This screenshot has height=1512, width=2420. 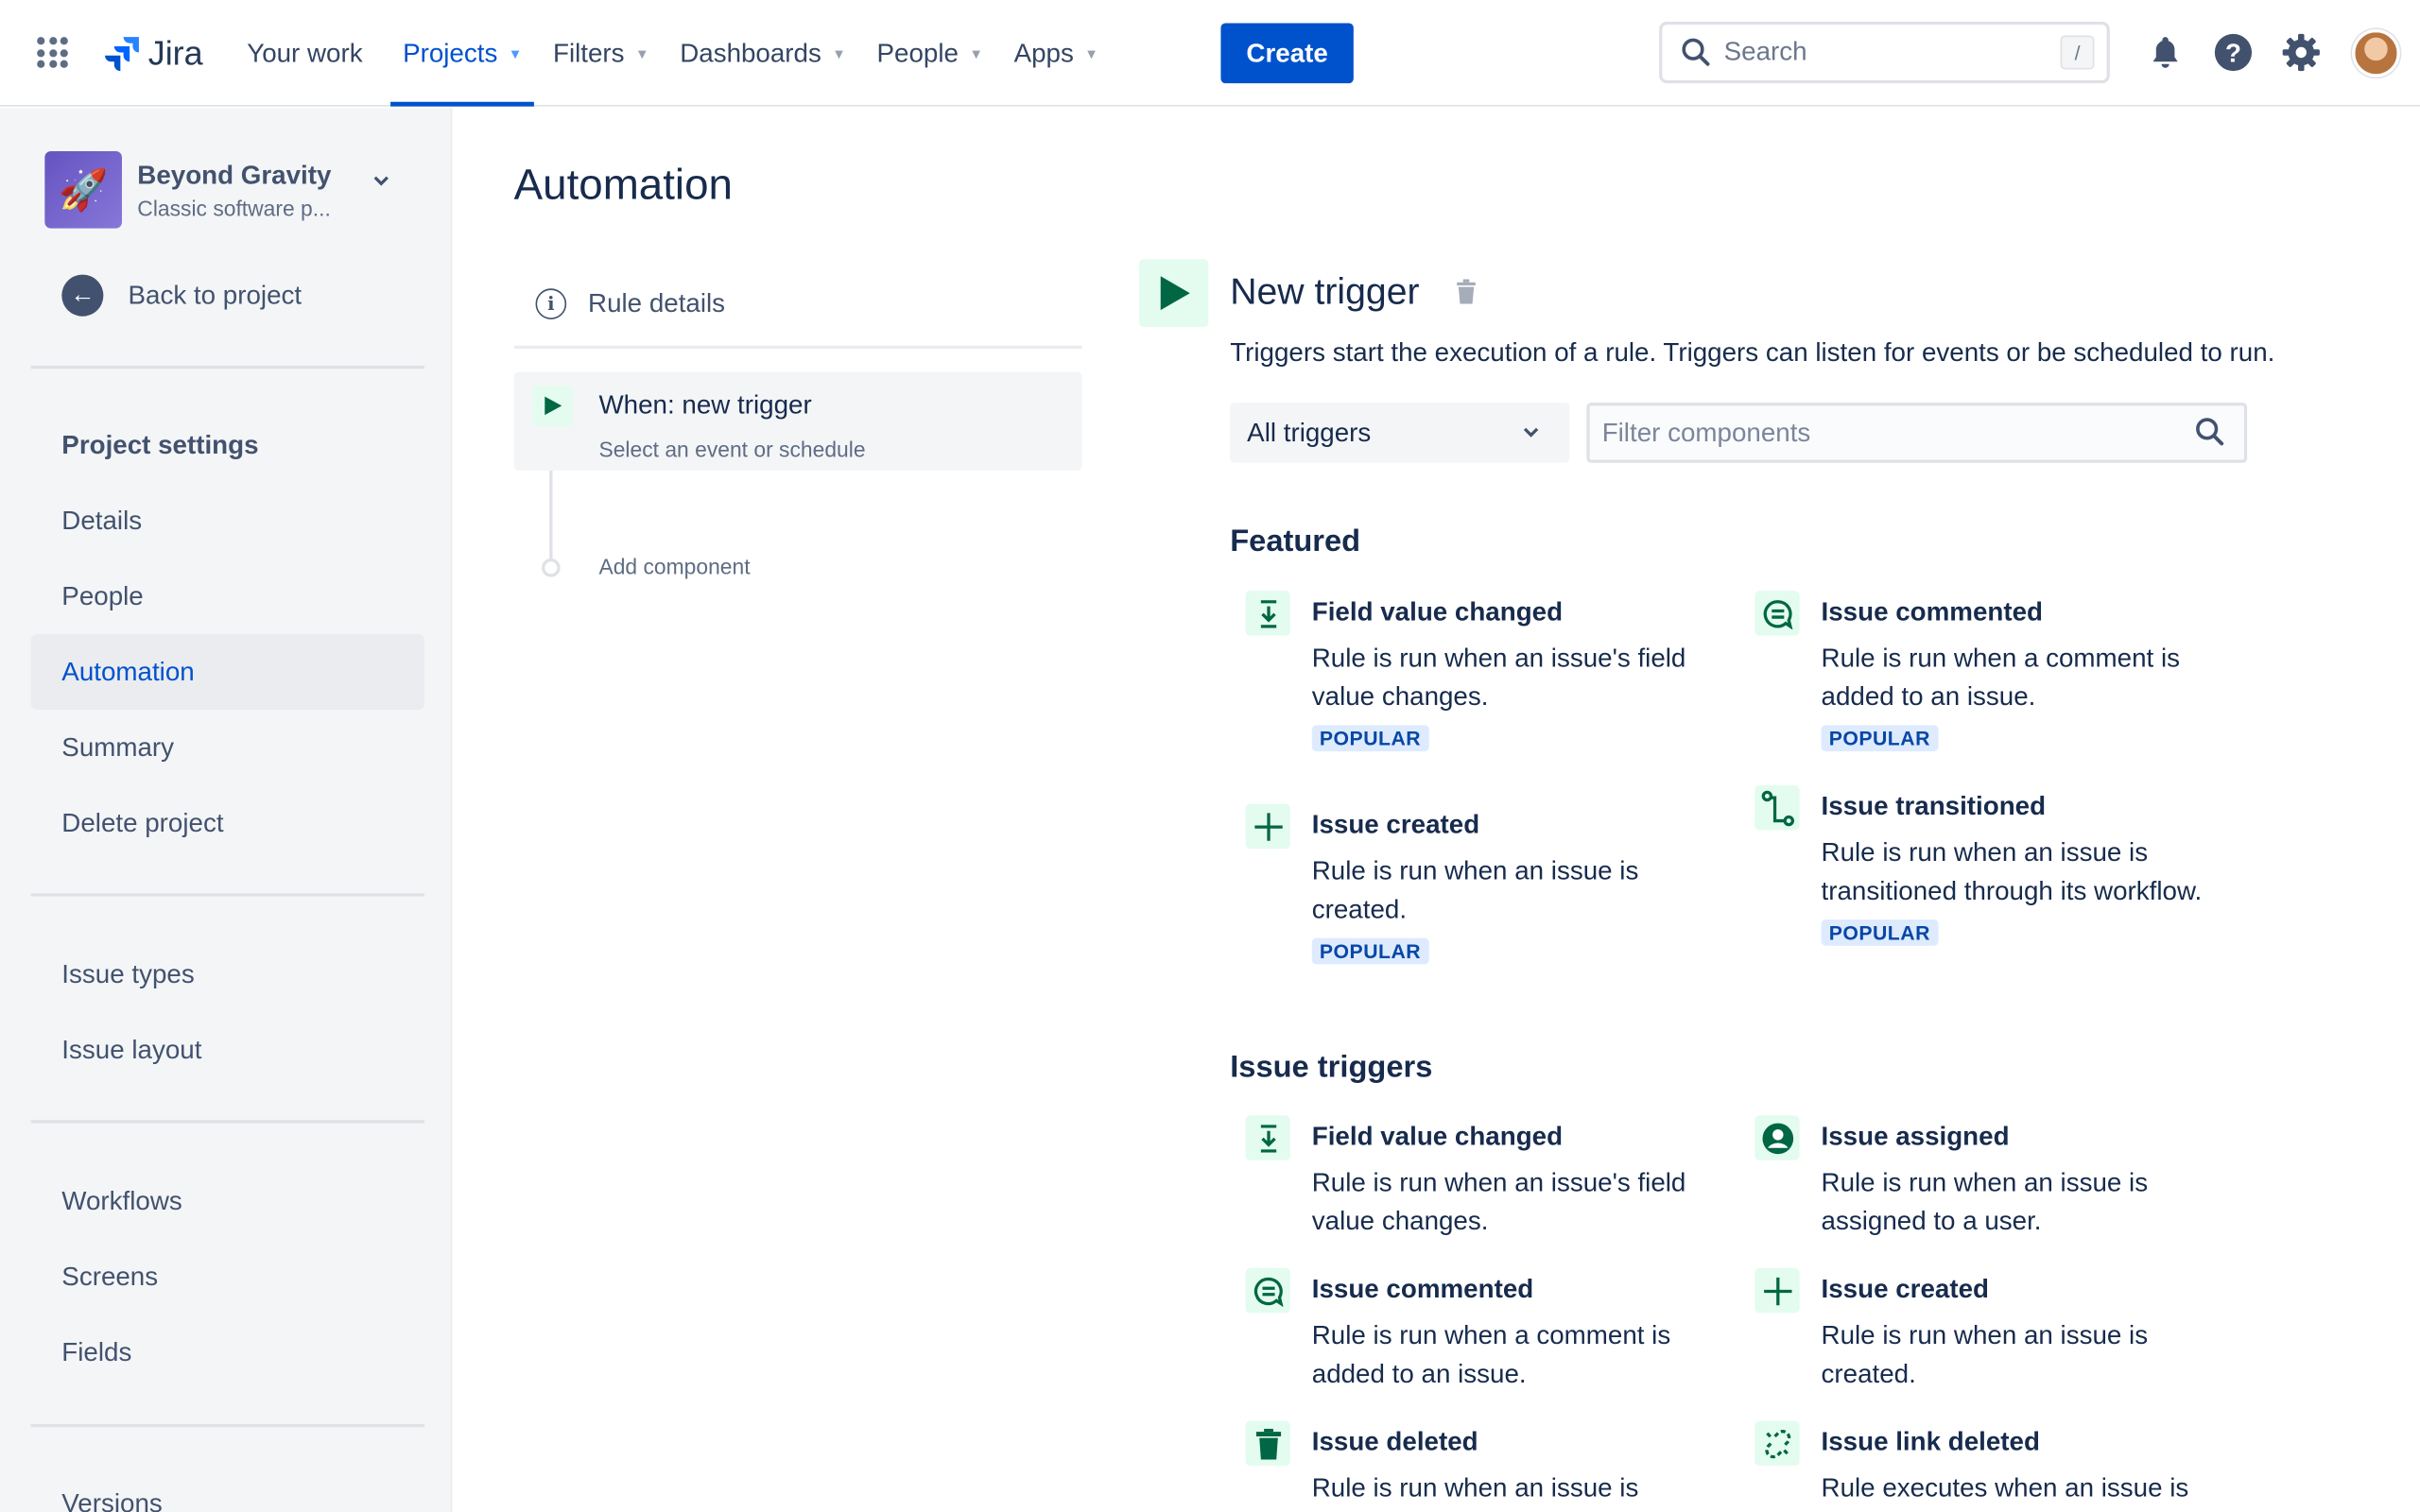 What do you see at coordinates (112, 1499) in the screenshot?
I see `sidebar-item-versions: Versions` at bounding box center [112, 1499].